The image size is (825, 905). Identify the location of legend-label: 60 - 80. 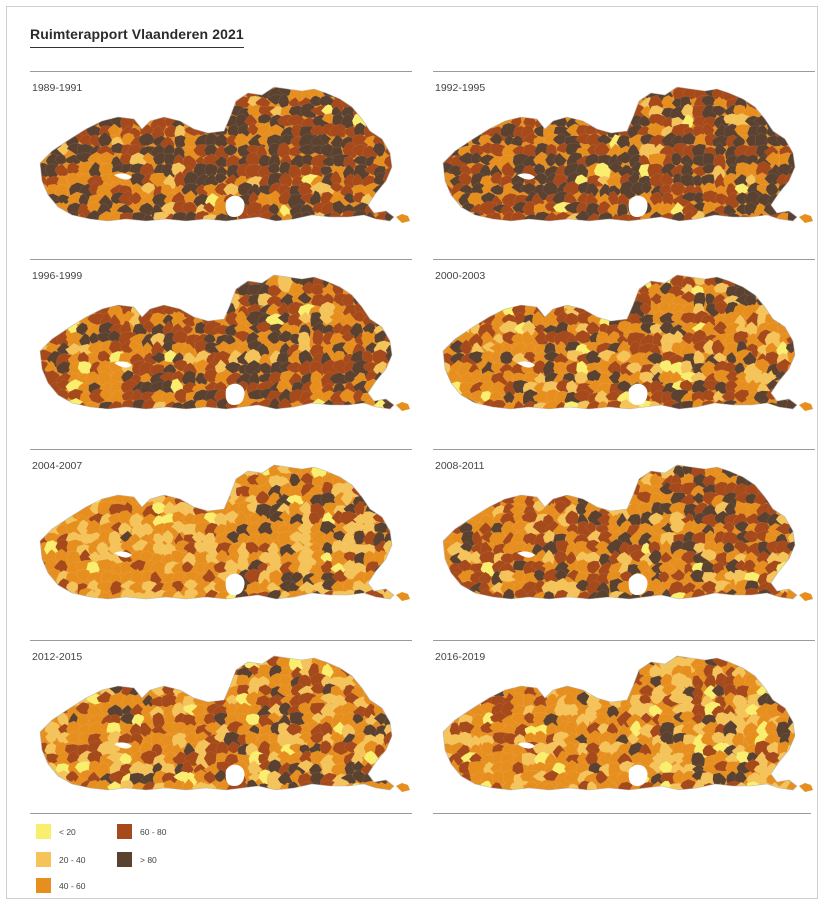
(153, 832).